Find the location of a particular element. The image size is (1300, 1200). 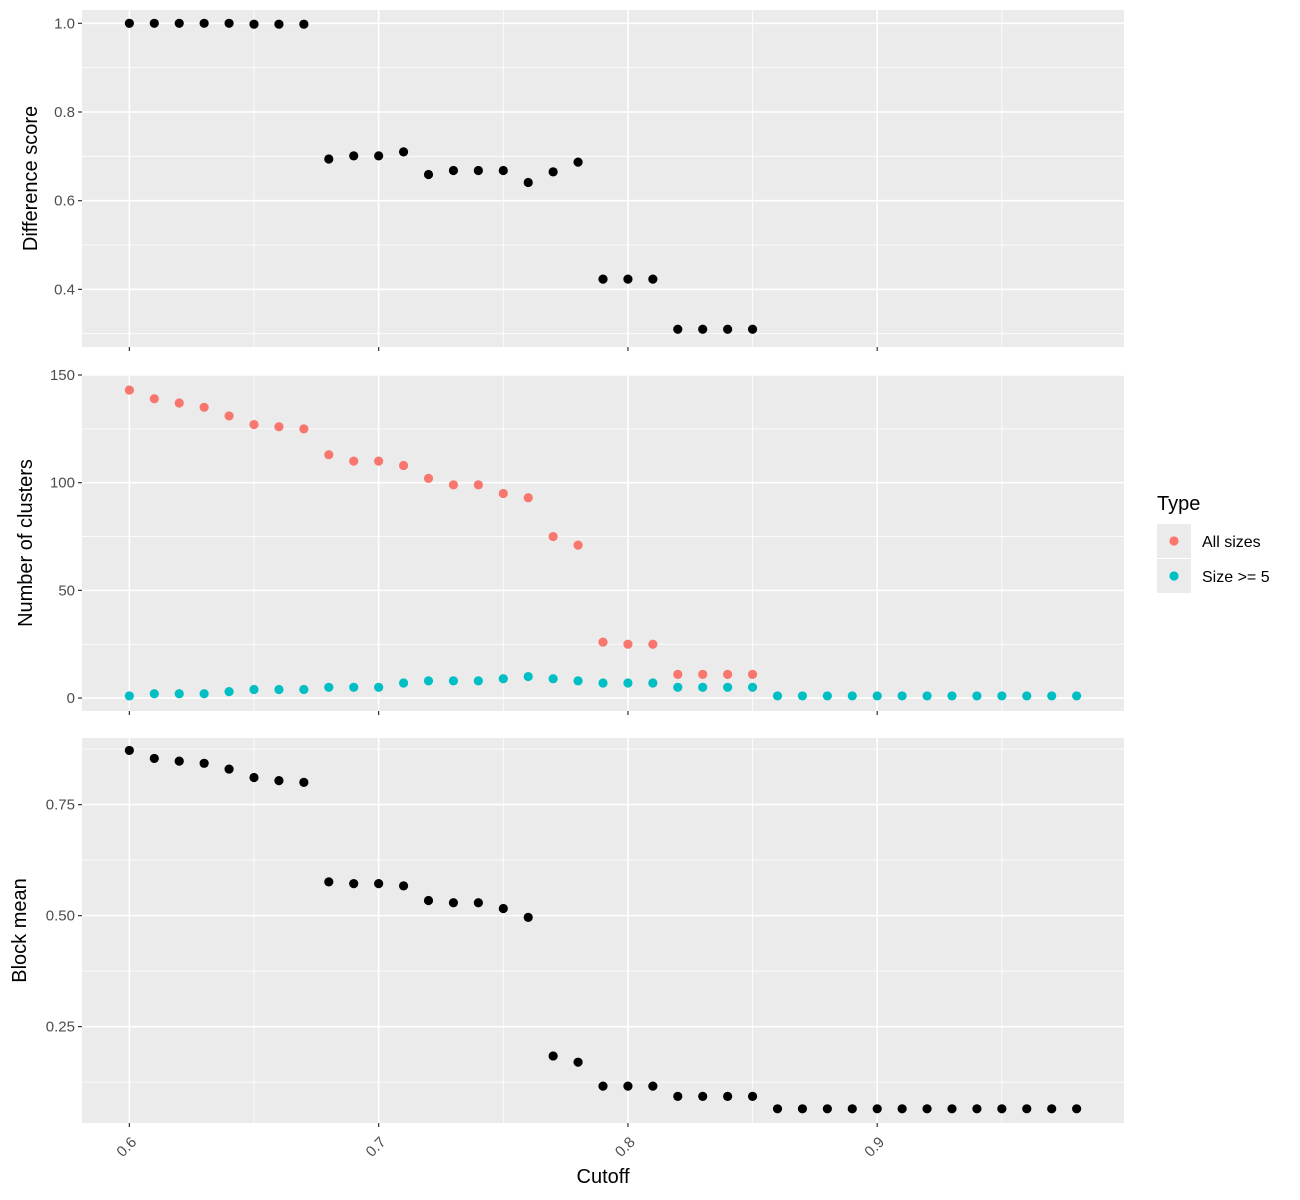

y-axis-title: Number of clusters is located at coordinates (26, 543).